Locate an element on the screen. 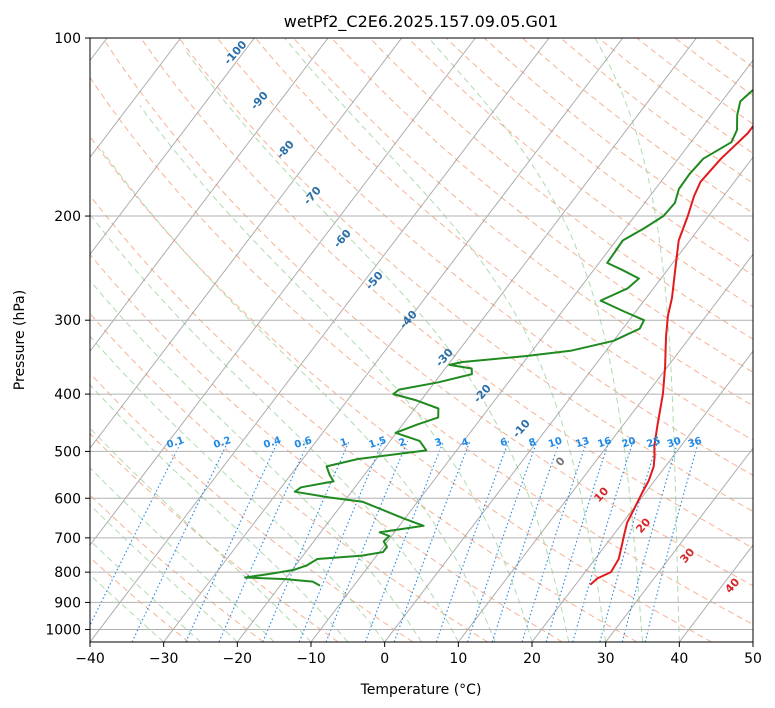 The width and height of the screenshot is (775, 708). x-tick-label: 10 is located at coordinates (458, 659).